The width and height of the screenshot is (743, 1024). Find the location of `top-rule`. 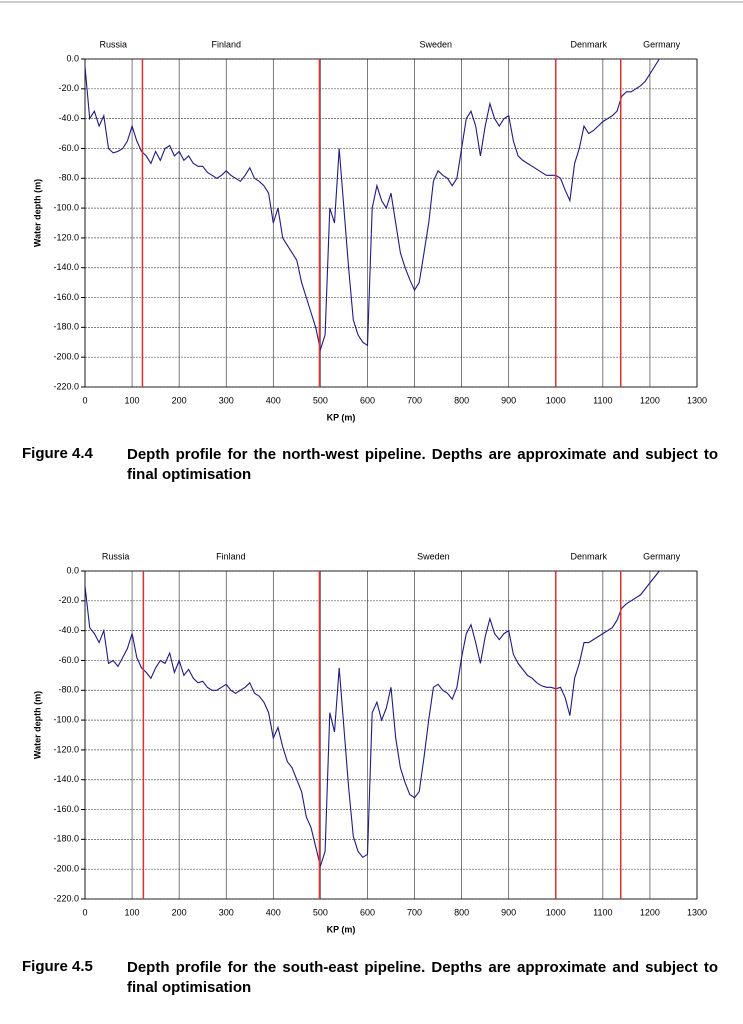

top-rule is located at coordinates (371, 2).